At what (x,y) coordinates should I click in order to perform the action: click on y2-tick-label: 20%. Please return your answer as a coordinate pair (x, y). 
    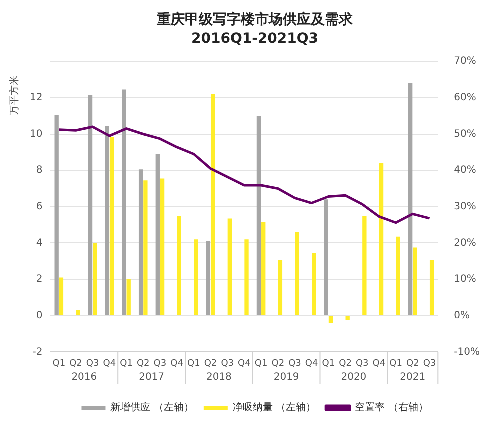
    Looking at the image, I should click on (465, 243).